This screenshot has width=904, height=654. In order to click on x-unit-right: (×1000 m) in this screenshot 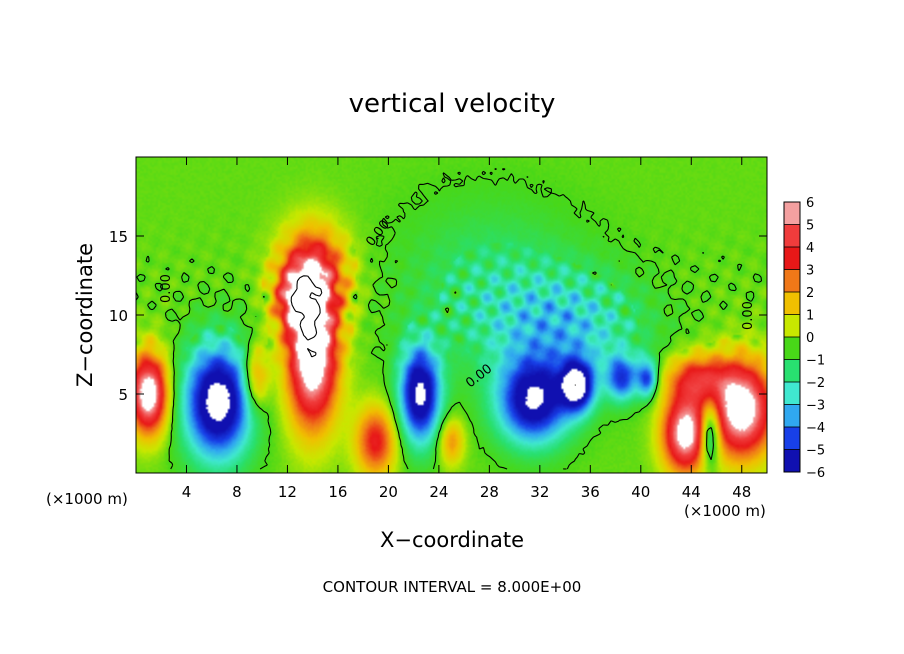, I will do `click(725, 511)`.